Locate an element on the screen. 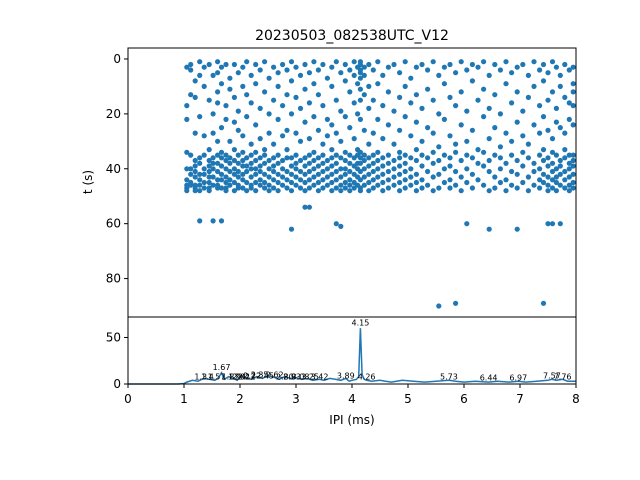 This screenshot has height=480, width=640. peak-annotation: 1.57 is located at coordinates (217, 376).